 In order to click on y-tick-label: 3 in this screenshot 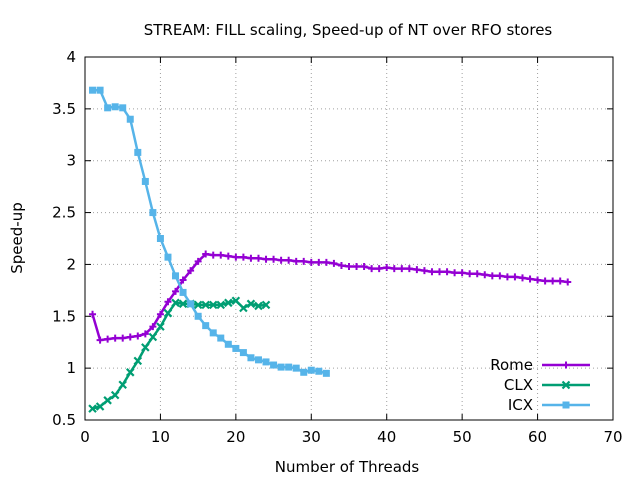, I will do `click(71, 161)`.